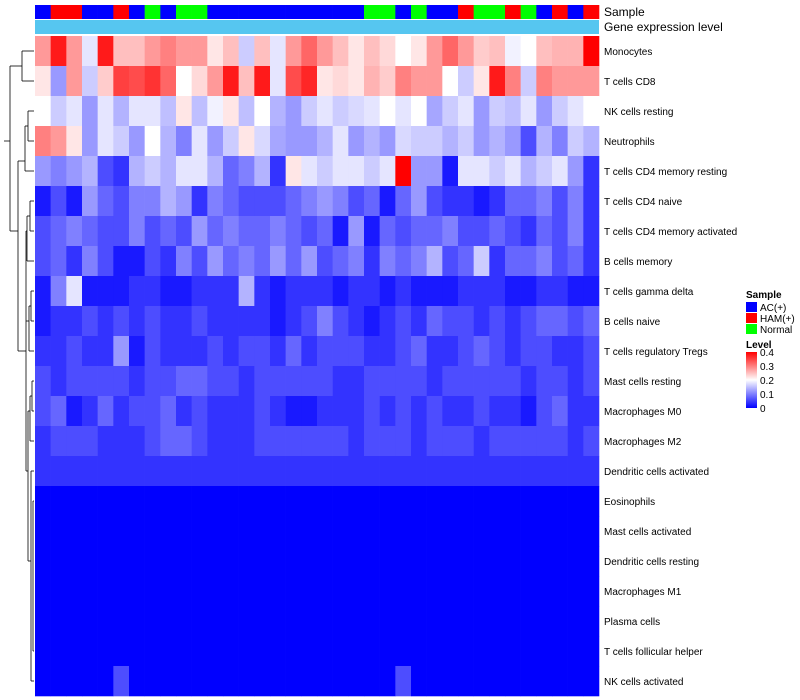 Image resolution: width=800 pixels, height=700 pixels. Describe the element at coordinates (763, 409) in the screenshot. I see `level-tick-label: 0` at that location.